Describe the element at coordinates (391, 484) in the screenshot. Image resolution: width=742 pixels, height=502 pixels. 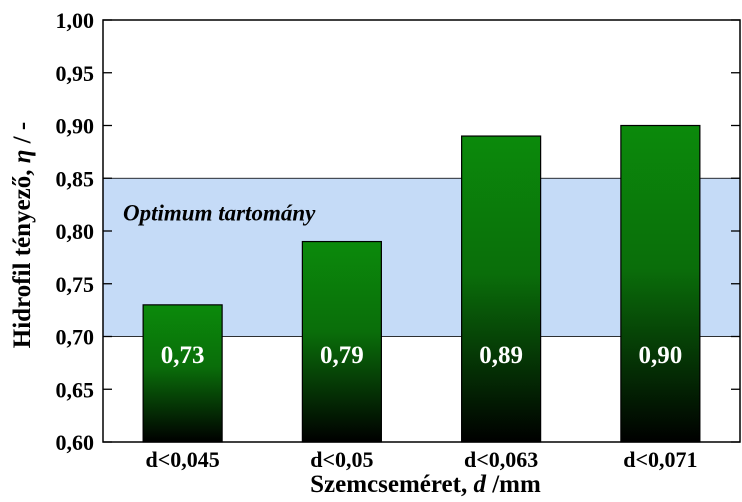
I see `x-axis-title-prefix: Szemcseméret,` at that location.